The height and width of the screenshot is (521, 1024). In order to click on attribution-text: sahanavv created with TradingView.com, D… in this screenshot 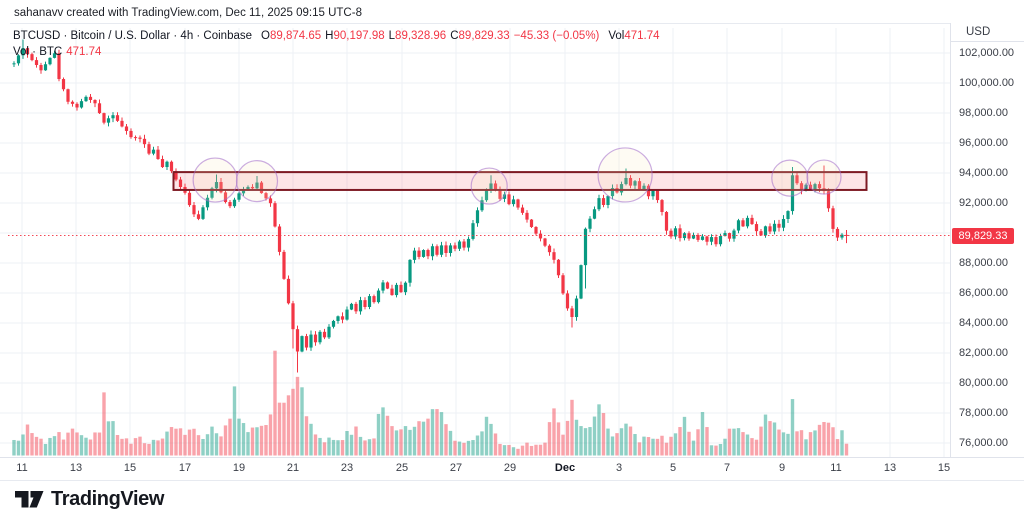, I will do `click(188, 13)`.